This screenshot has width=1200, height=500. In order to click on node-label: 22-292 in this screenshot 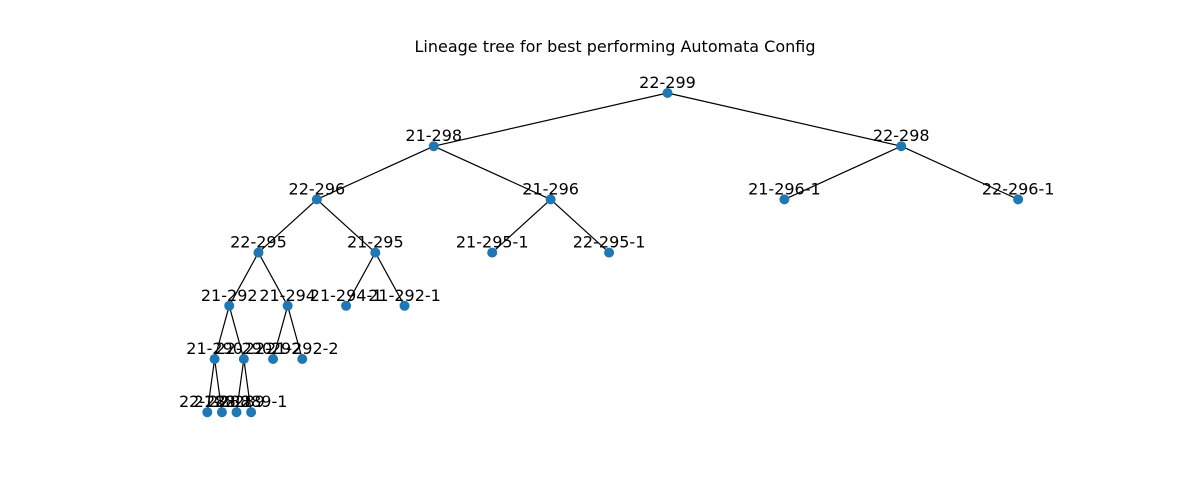, I will do `click(273, 348)`.